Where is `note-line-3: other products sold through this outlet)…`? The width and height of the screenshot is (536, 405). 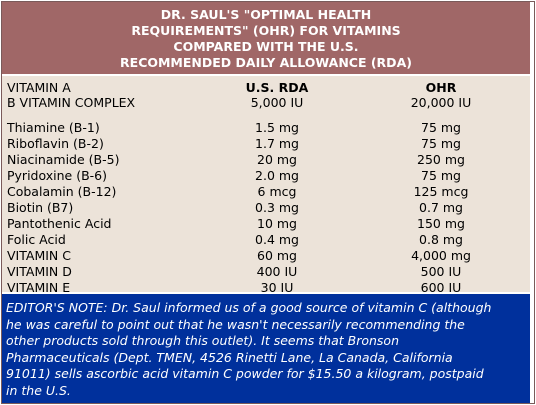
note-line-3: other products sold through this outlet)… is located at coordinates (202, 340).